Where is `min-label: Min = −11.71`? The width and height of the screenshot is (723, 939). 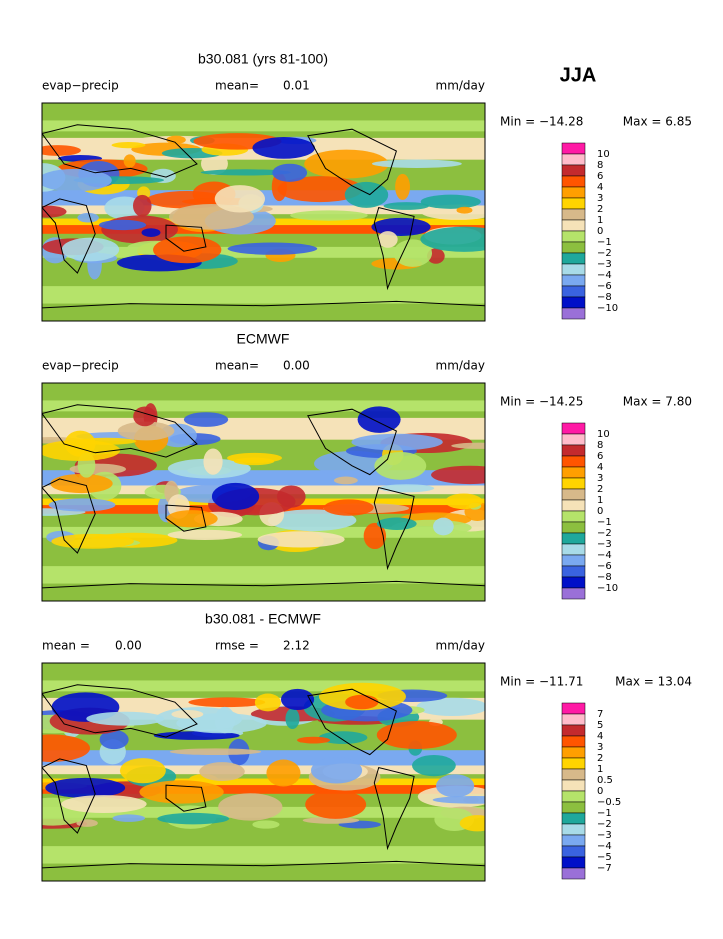
min-label: Min = −11.71 is located at coordinates (541, 682).